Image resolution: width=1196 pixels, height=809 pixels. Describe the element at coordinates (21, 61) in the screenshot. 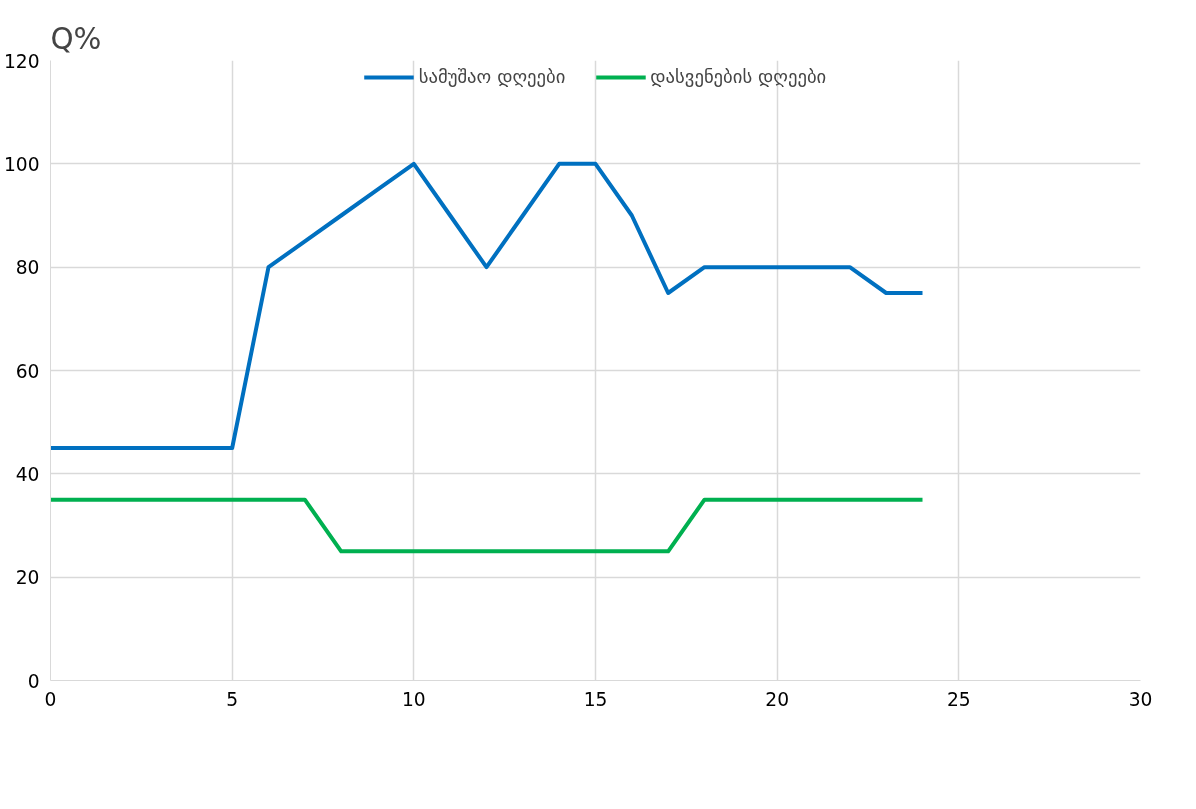

I see `y-tick-label: 120` at that location.